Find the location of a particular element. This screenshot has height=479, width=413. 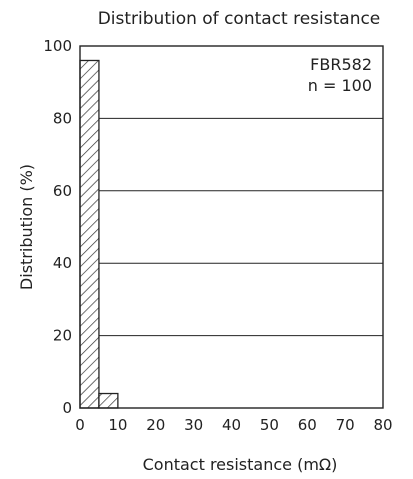

x-tick-label-0: 0 is located at coordinates (80, 425).